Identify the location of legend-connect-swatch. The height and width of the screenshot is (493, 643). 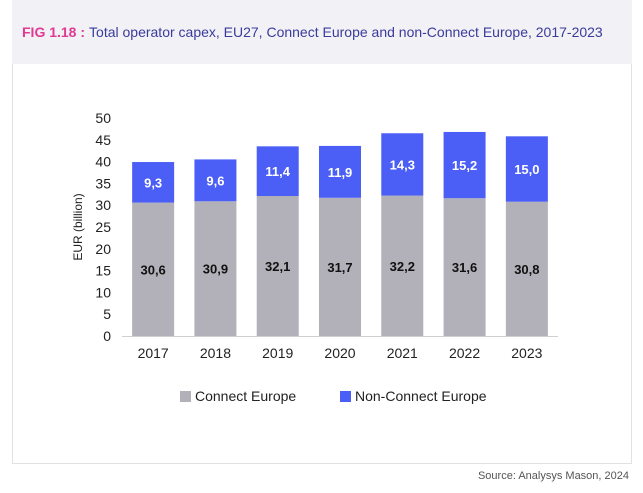
(185, 396).